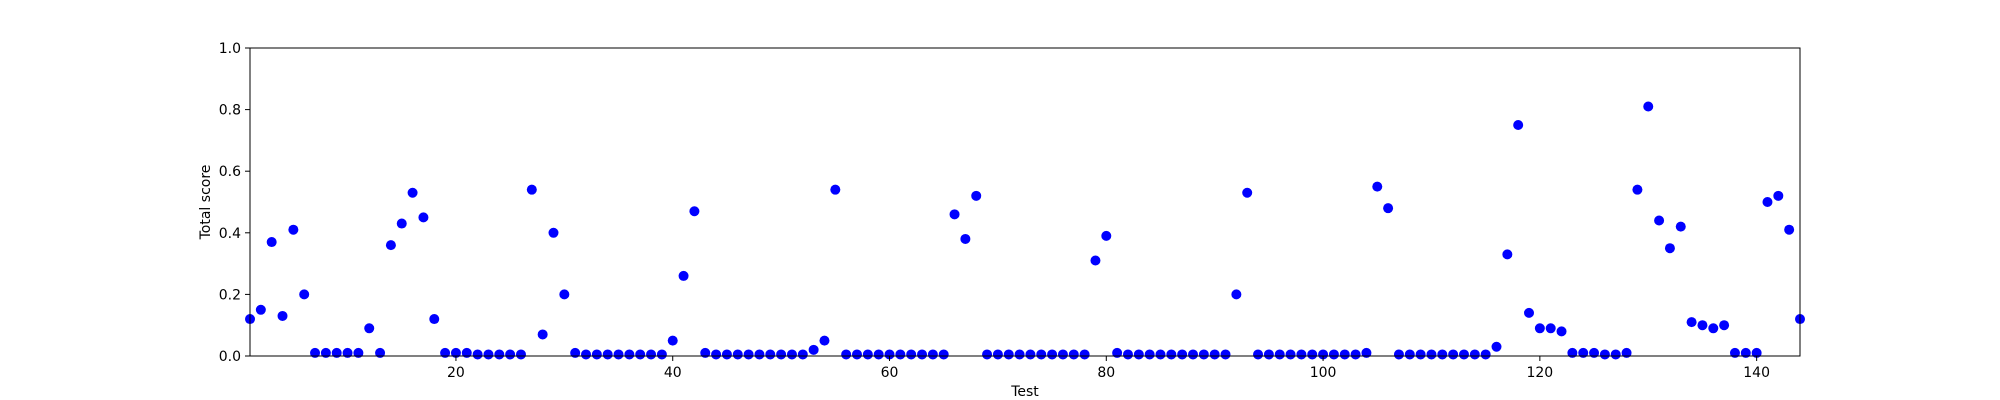 This screenshot has height=400, width=2000. Describe the element at coordinates (206, 203) in the screenshot. I see `y-axis-label: Total score` at that location.